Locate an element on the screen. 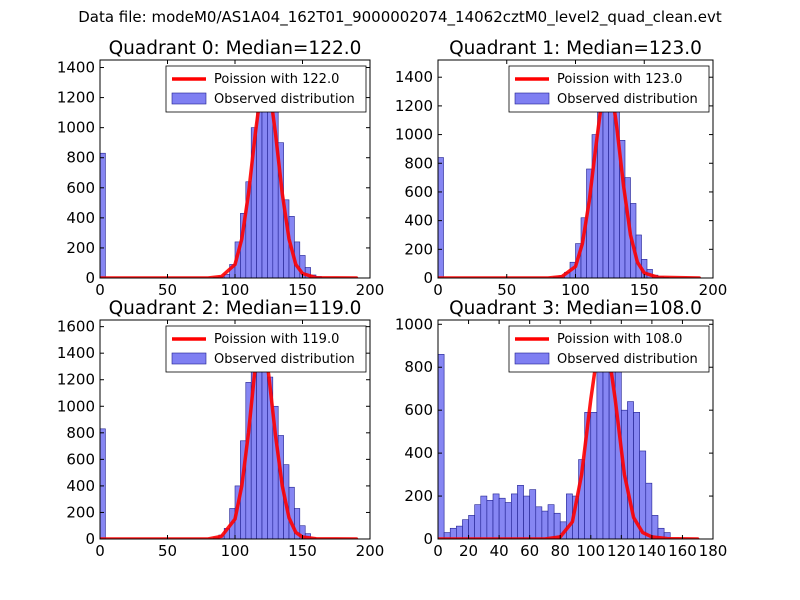 The height and width of the screenshot is (600, 800). x-tick-label: 140 is located at coordinates (652, 551).